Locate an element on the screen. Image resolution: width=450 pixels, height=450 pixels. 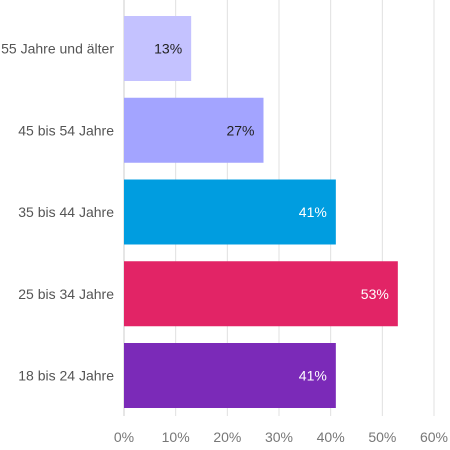
x-tick-label: 30% is located at coordinates (279, 437).